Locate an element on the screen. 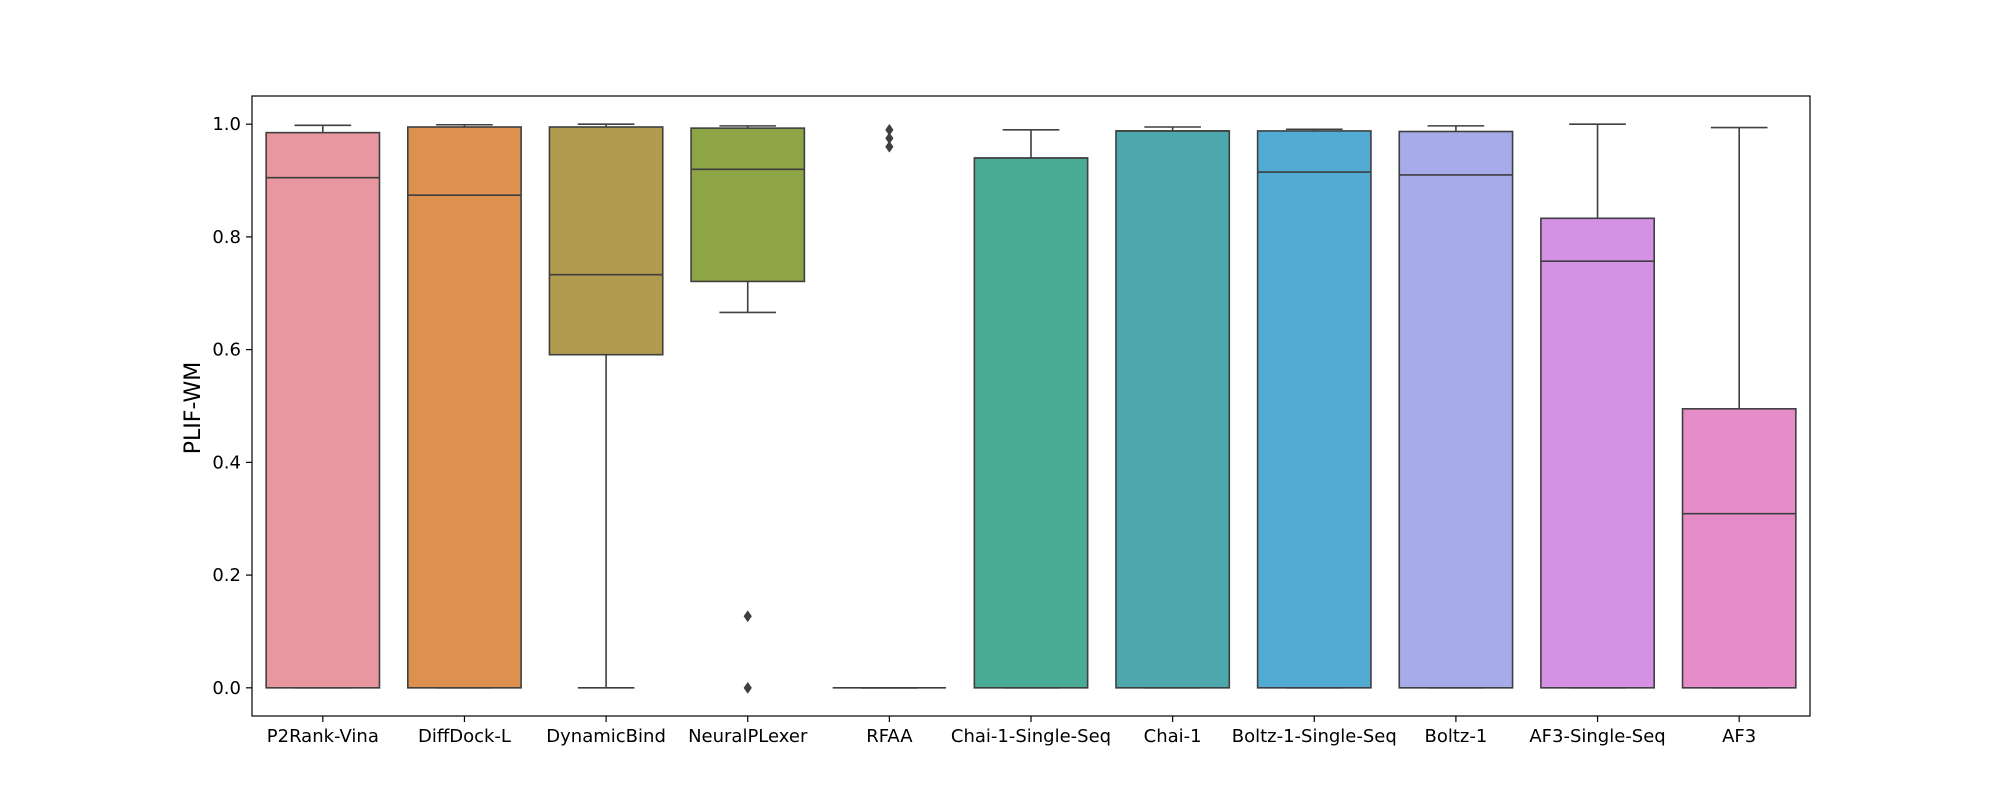 The height and width of the screenshot is (800, 2000). x-tick-label: Boltz-1-Single-Seq is located at coordinates (1314, 736).